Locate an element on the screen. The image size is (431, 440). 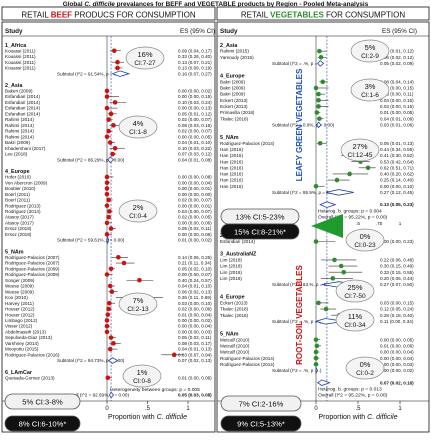
p0-study-label: Rodriguez (2013) is located at coordinates (23, 205).